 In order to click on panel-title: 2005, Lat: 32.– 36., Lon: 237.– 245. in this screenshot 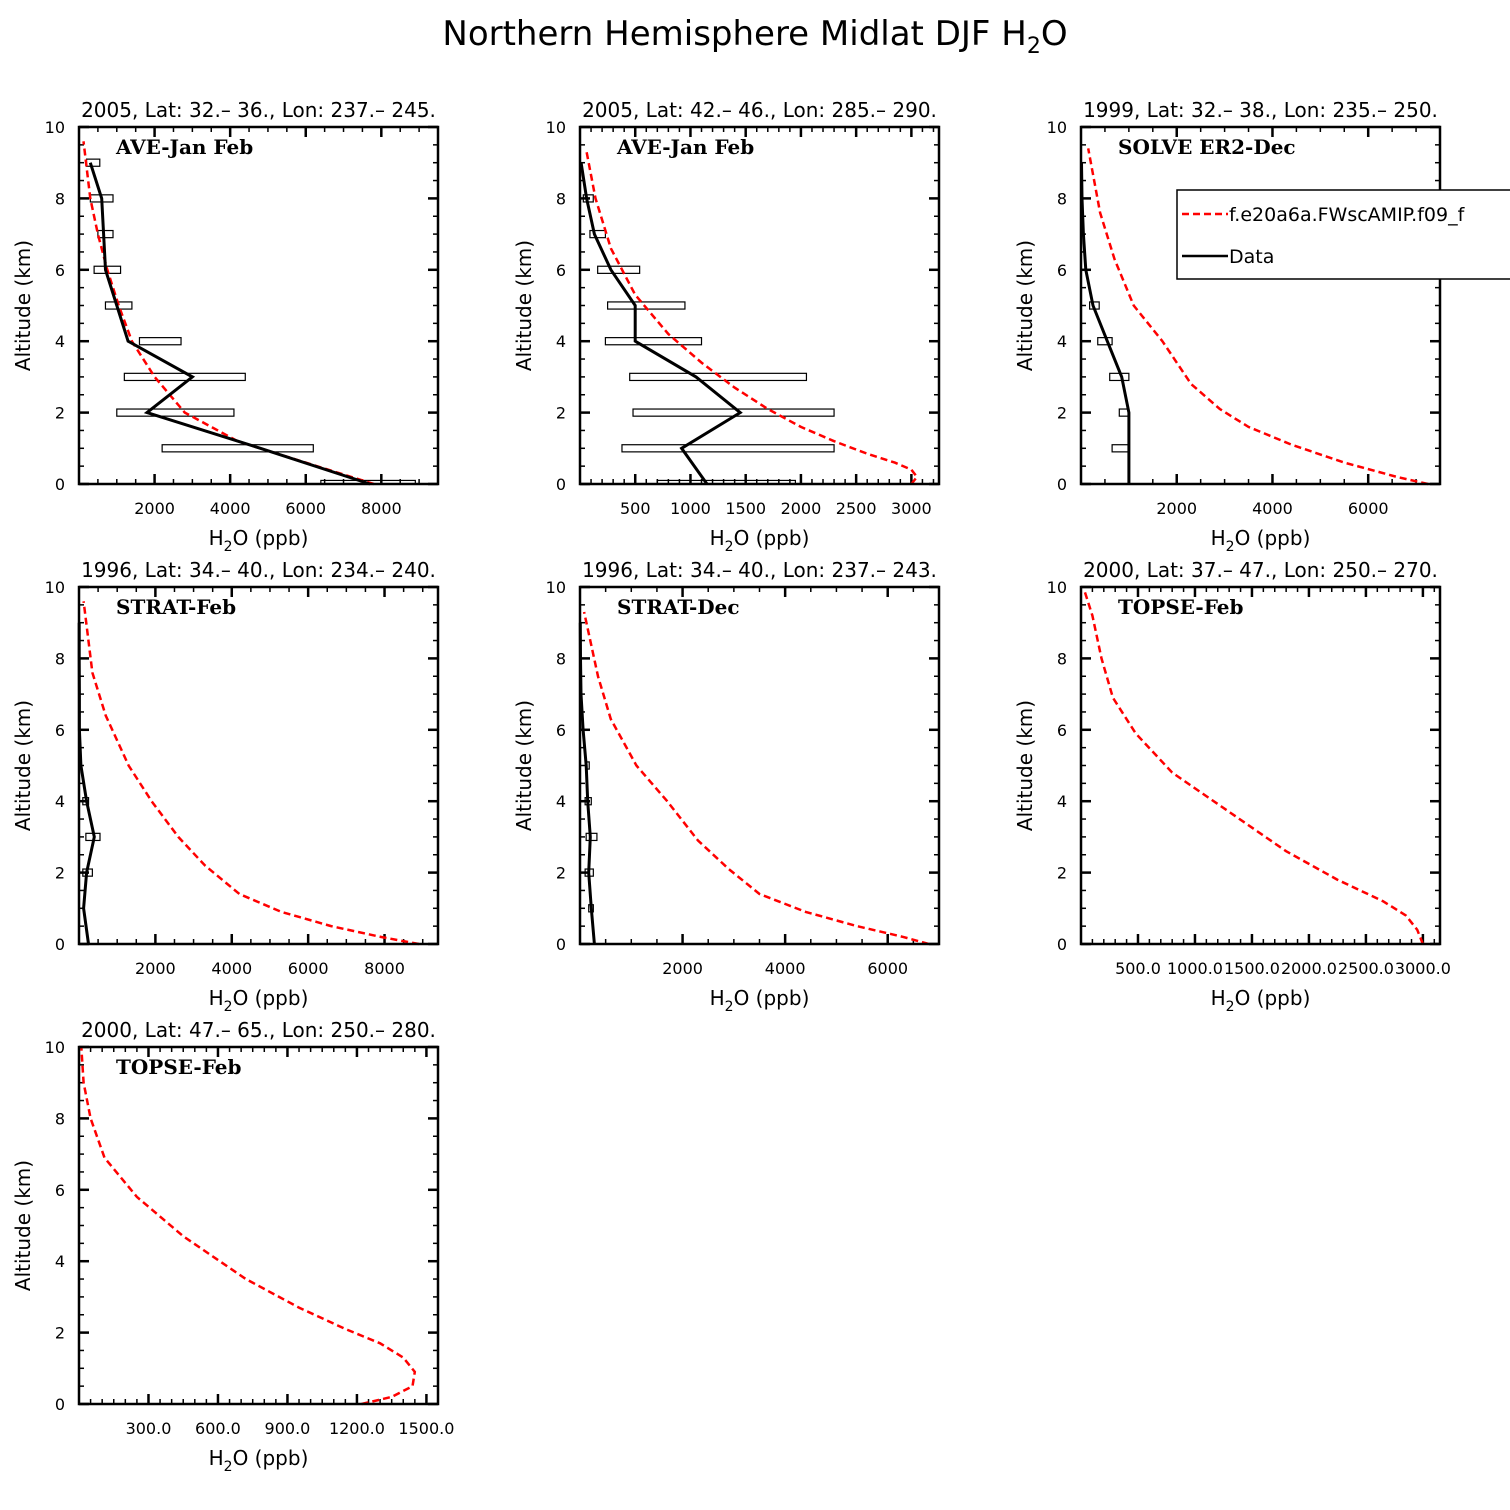, I will do `click(258, 110)`.